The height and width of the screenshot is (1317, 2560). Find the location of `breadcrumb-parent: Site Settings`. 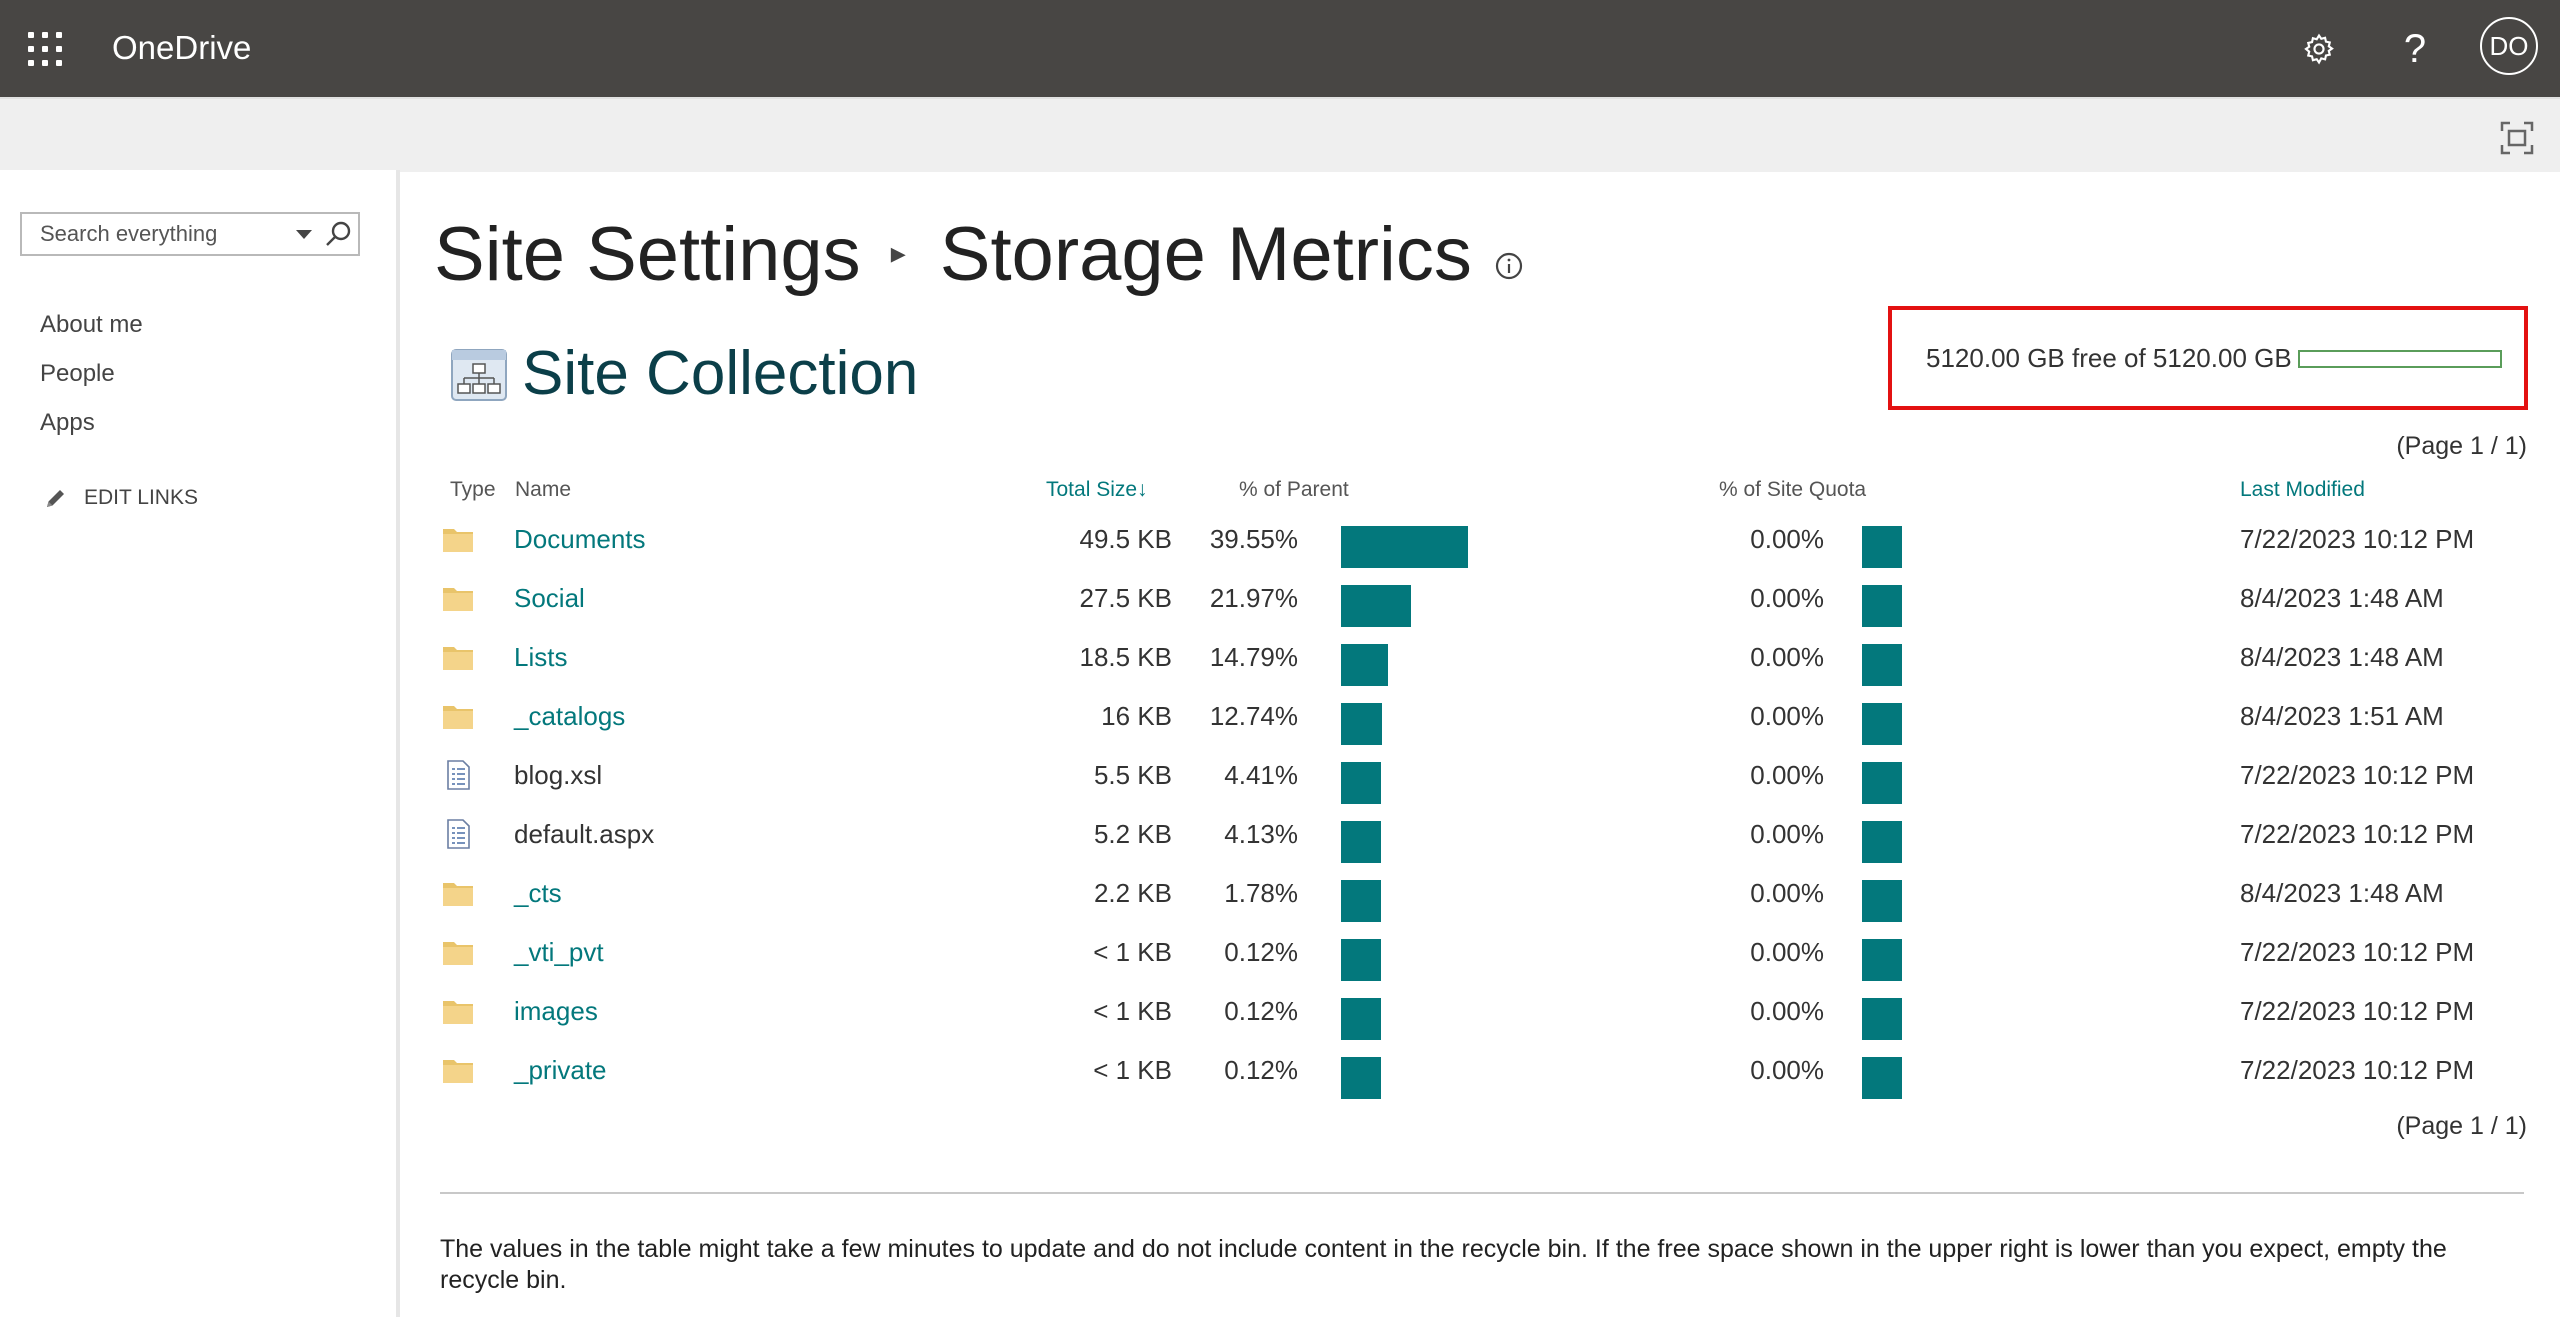

breadcrumb-parent: Site Settings is located at coordinates (647, 254).